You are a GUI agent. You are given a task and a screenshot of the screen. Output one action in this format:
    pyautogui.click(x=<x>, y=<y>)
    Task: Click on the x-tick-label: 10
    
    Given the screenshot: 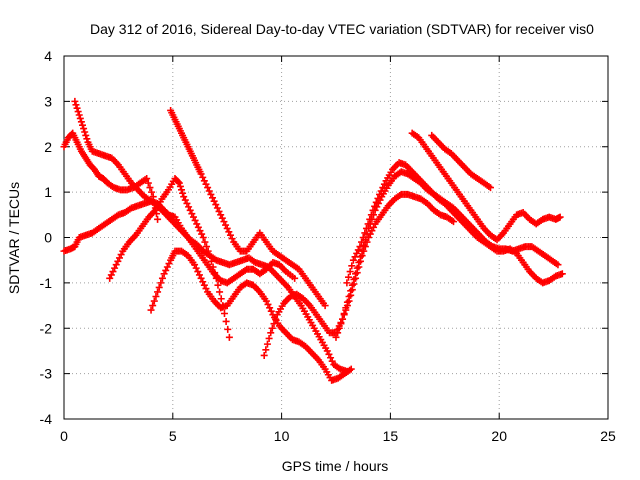 What is the action you would take?
    pyautogui.click(x=282, y=436)
    